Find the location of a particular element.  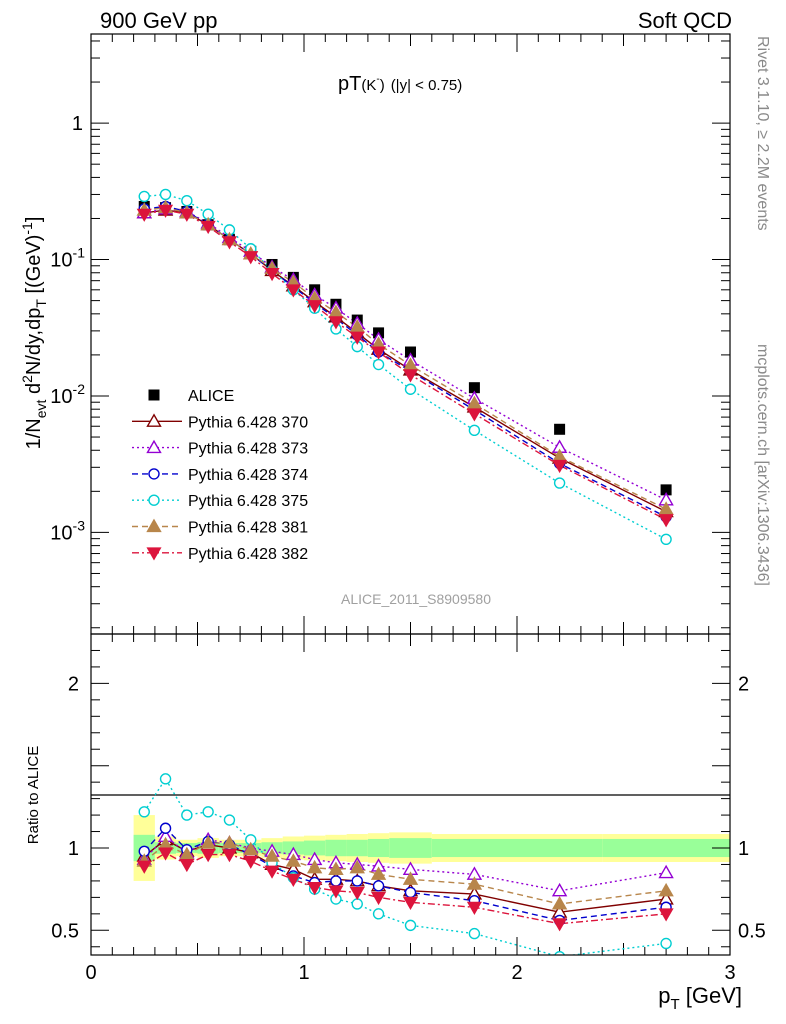

side-label-rivet: Rivet 3.1.10, ≥ 2.2M events is located at coordinates (762, 133).